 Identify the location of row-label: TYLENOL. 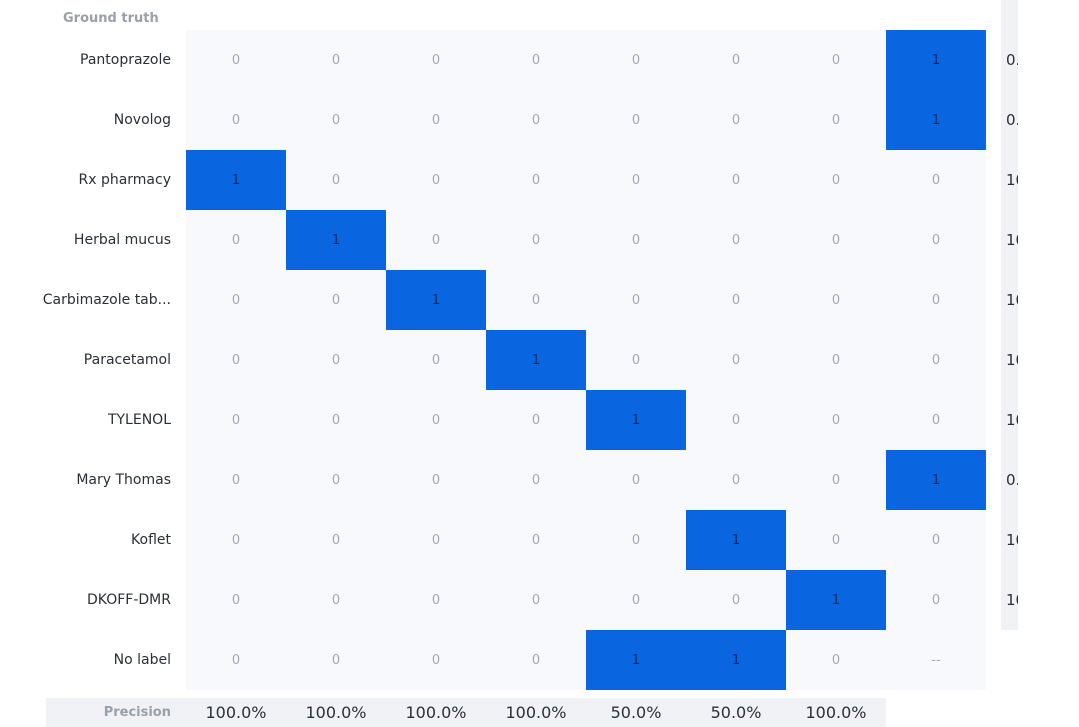
(139, 420).